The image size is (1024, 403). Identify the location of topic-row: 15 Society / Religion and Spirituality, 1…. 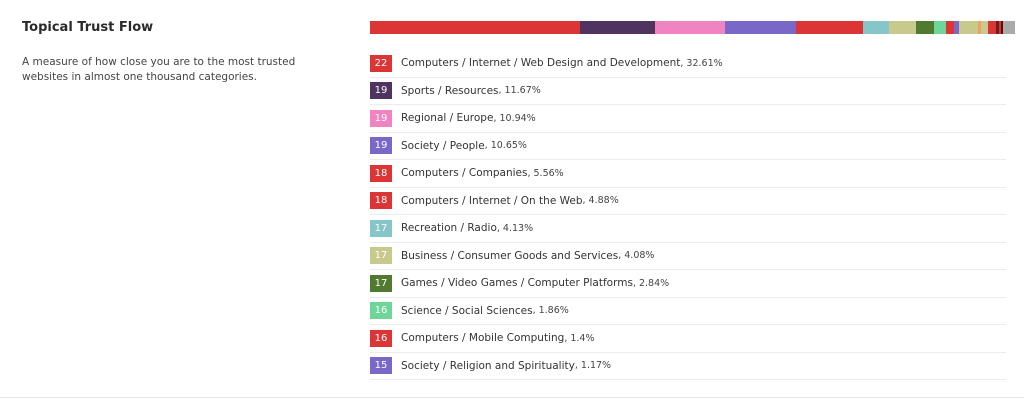
(688, 366).